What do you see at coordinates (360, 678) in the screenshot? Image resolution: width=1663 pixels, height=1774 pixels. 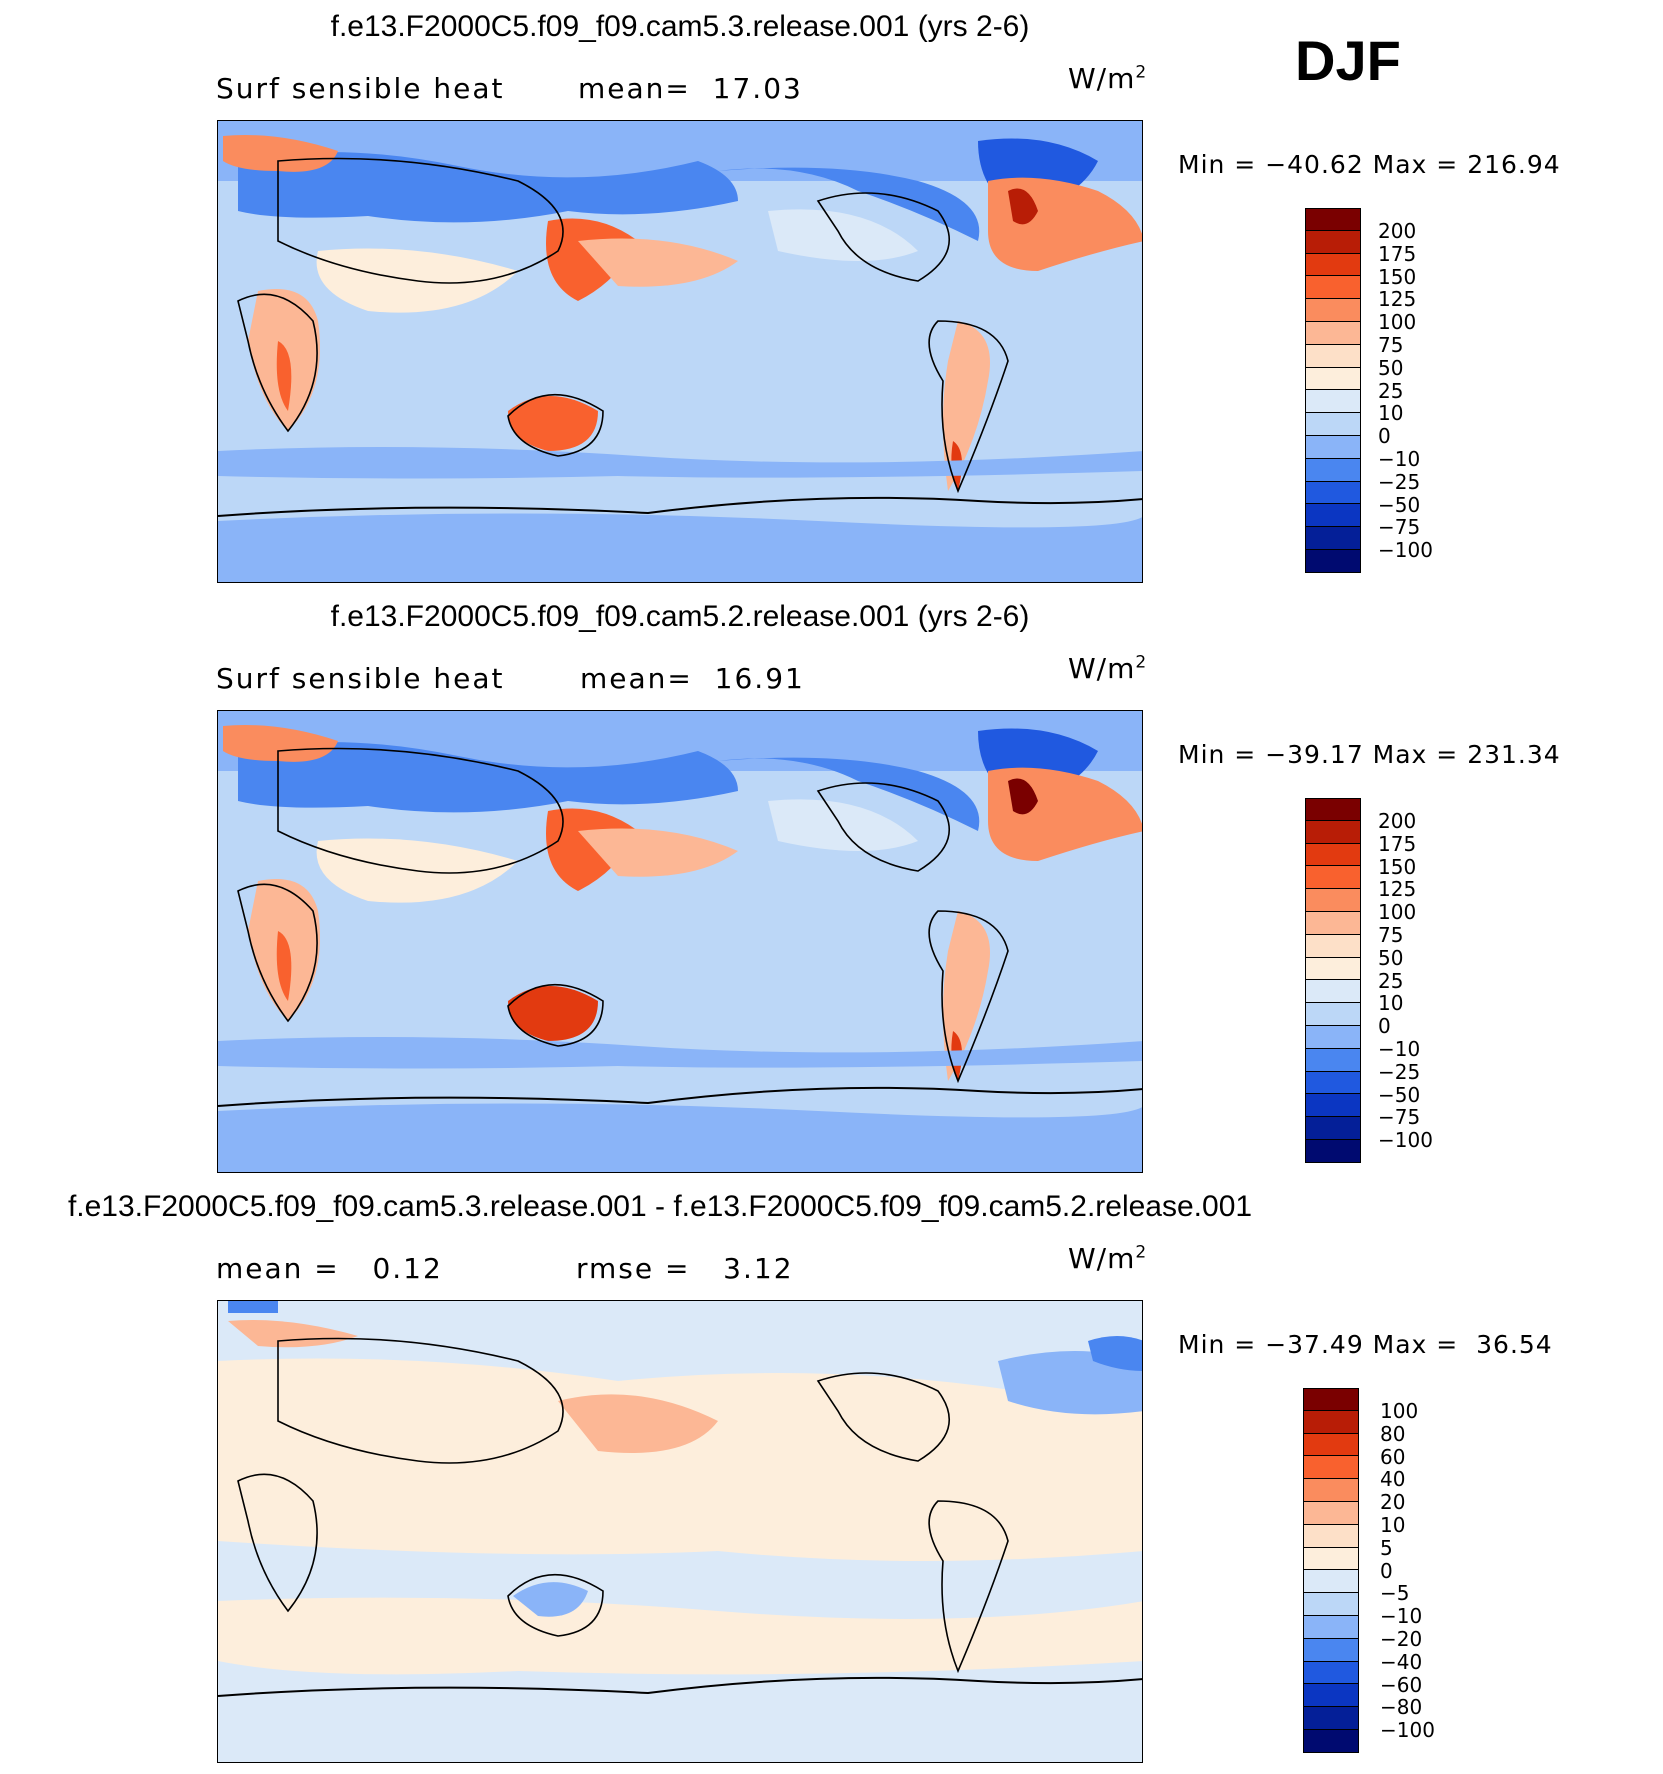 I see `variable-label: Surf sensible heat` at bounding box center [360, 678].